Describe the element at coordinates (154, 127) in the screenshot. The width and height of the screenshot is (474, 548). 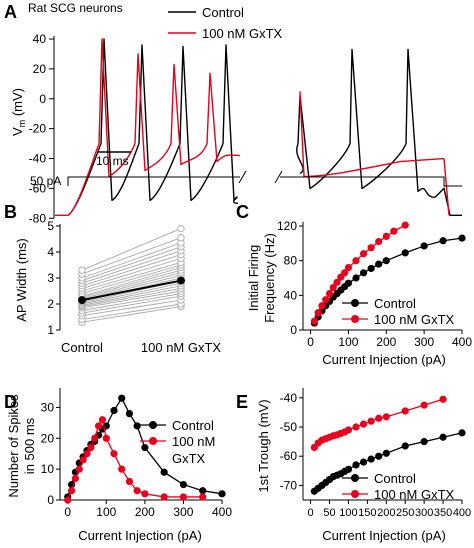
I see `trace-gxtx-left` at that location.